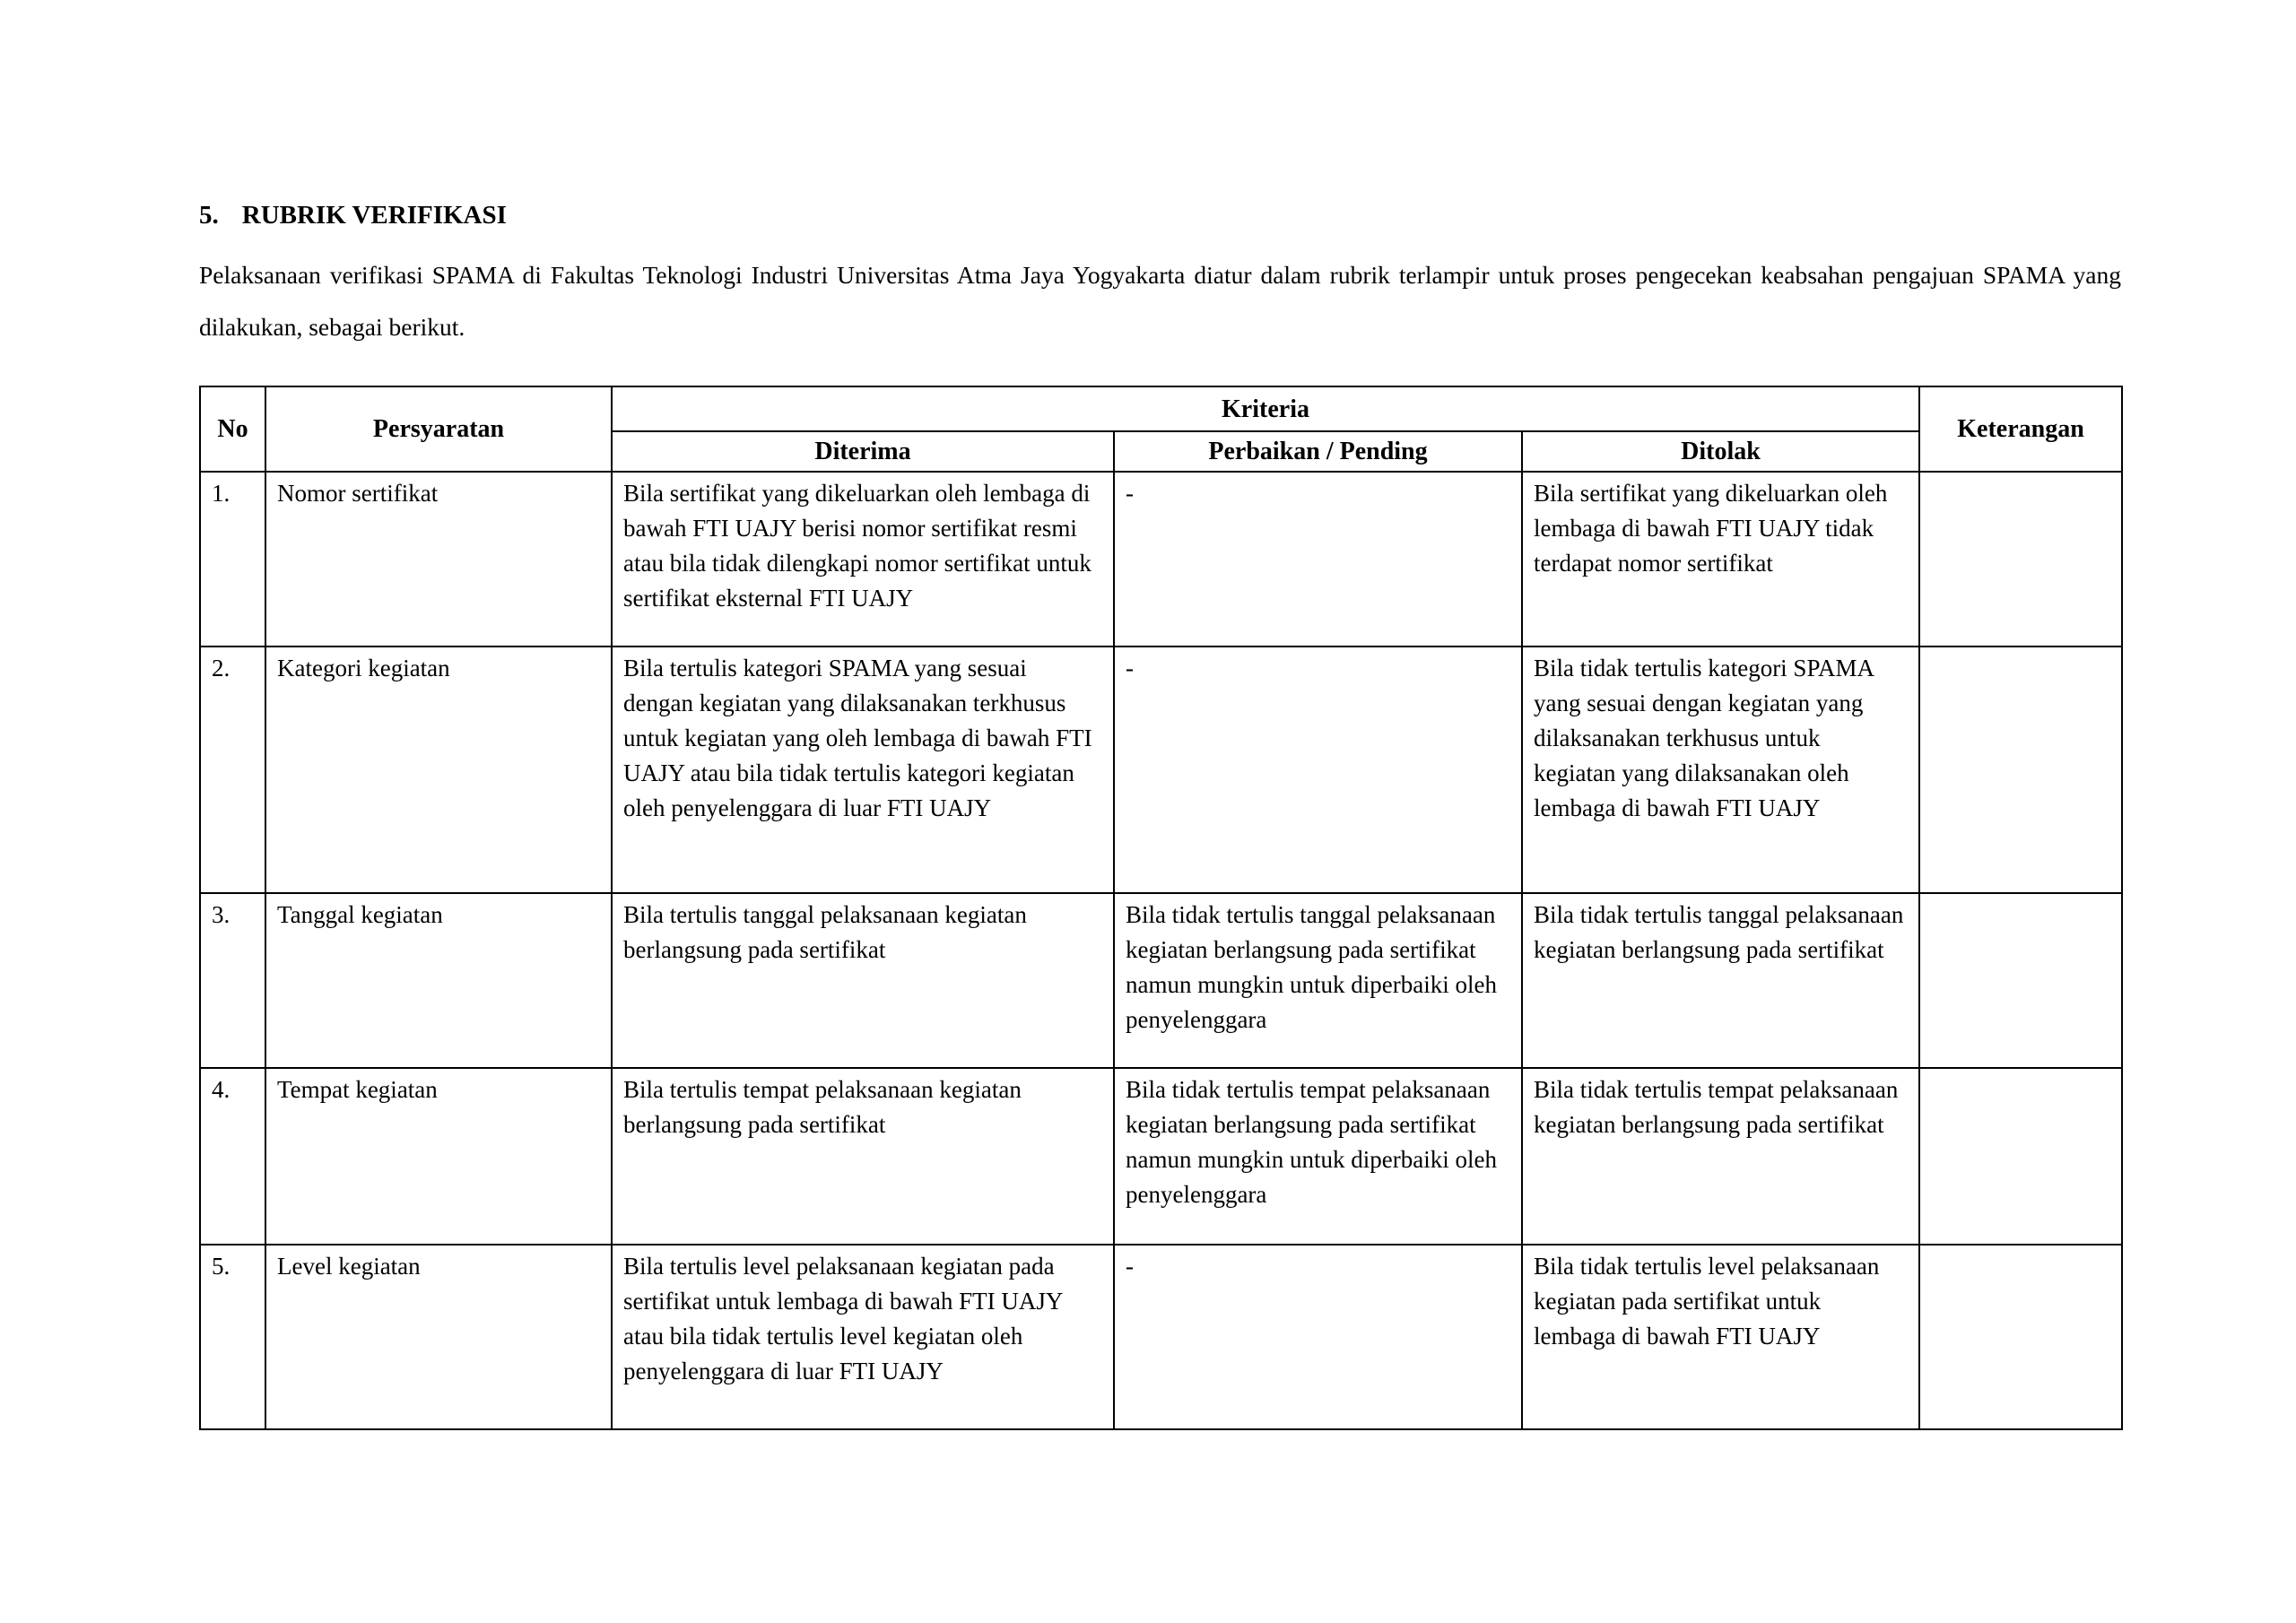 This screenshot has height=1623, width=2296. What do you see at coordinates (232, 980) in the screenshot?
I see `row-number: 3.` at bounding box center [232, 980].